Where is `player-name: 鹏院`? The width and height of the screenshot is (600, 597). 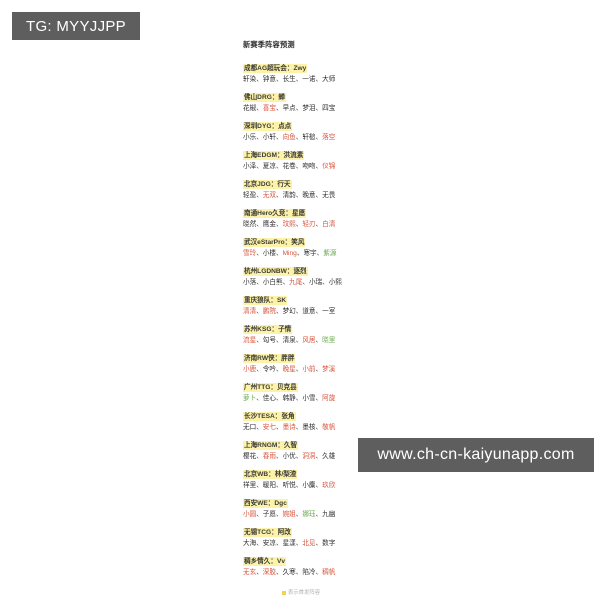 player-name: 鹏院 is located at coordinates (269, 311).